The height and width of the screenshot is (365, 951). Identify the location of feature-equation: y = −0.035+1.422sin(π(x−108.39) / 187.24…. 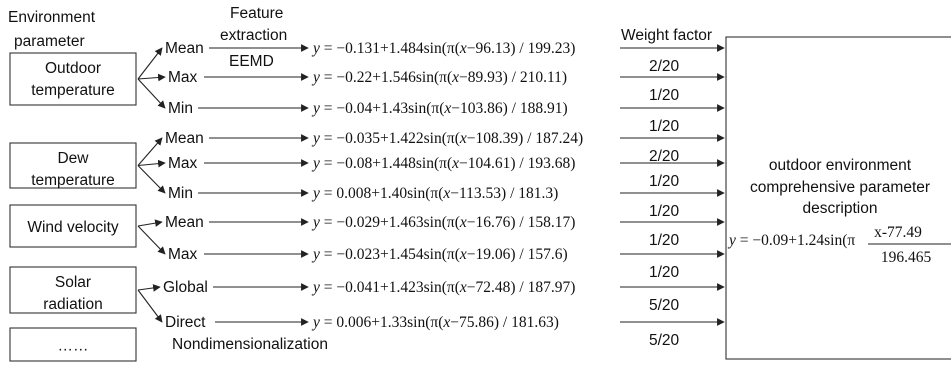
(447, 138).